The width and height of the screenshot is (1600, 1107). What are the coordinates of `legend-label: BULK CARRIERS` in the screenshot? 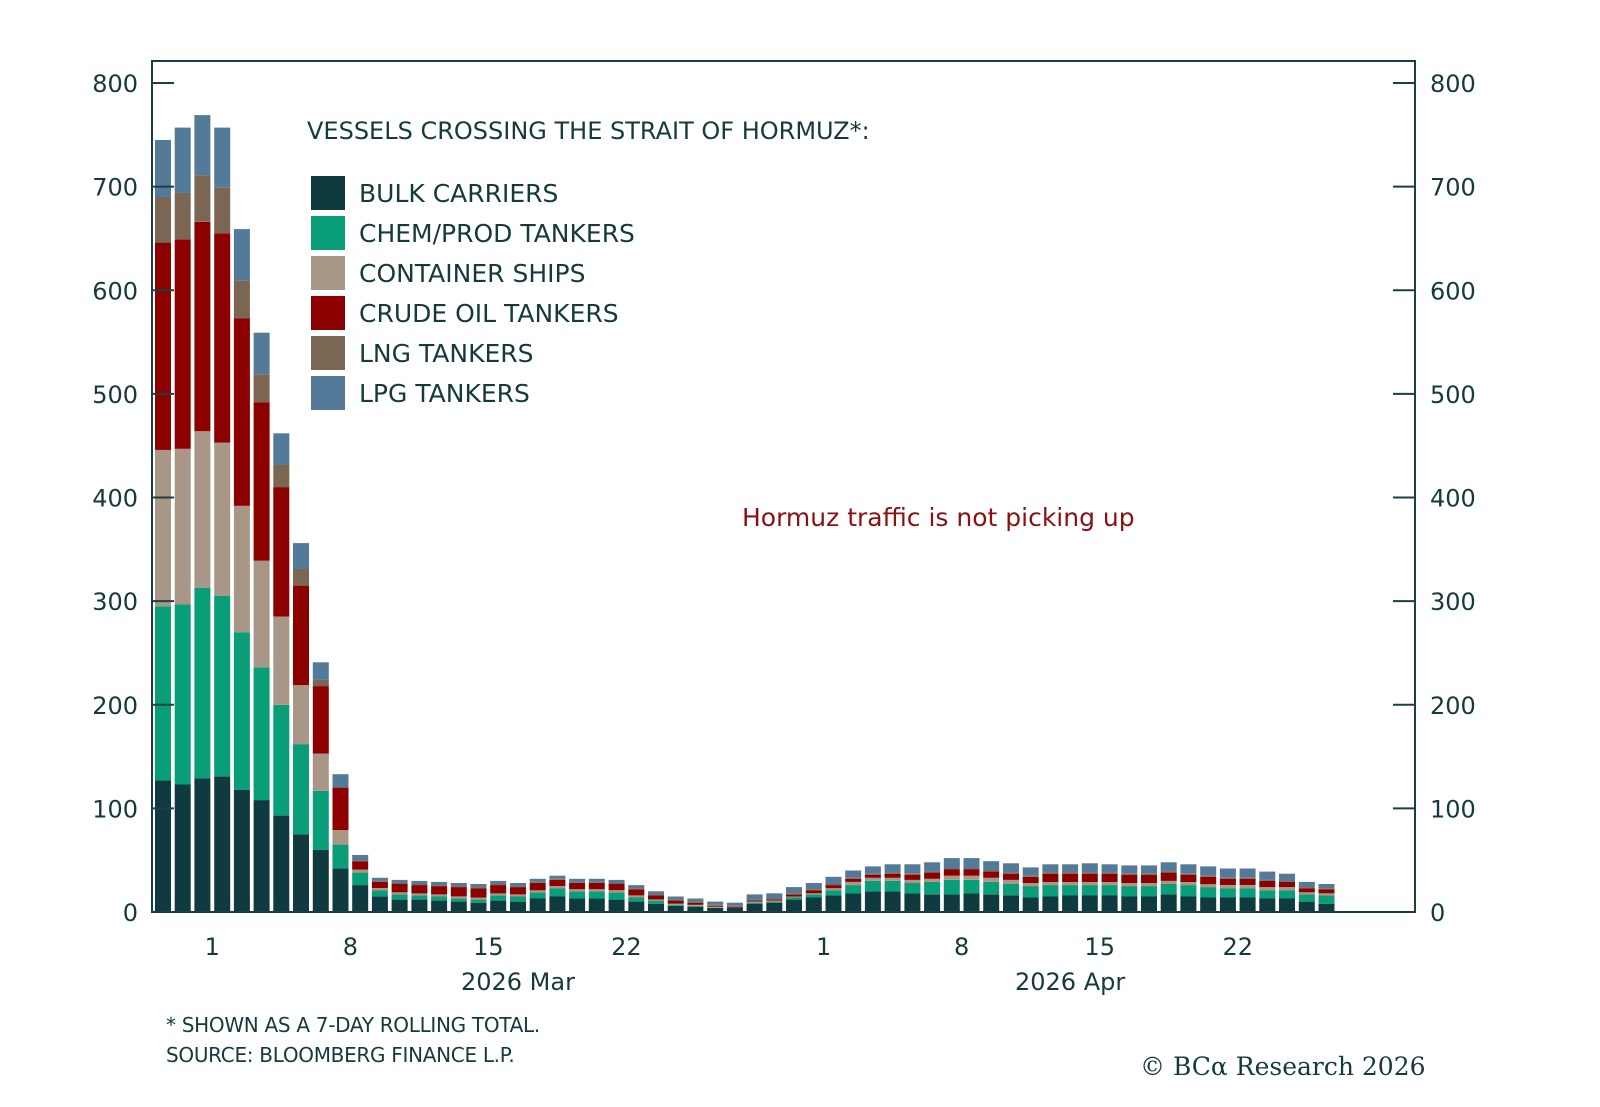 It's located at (458, 193).